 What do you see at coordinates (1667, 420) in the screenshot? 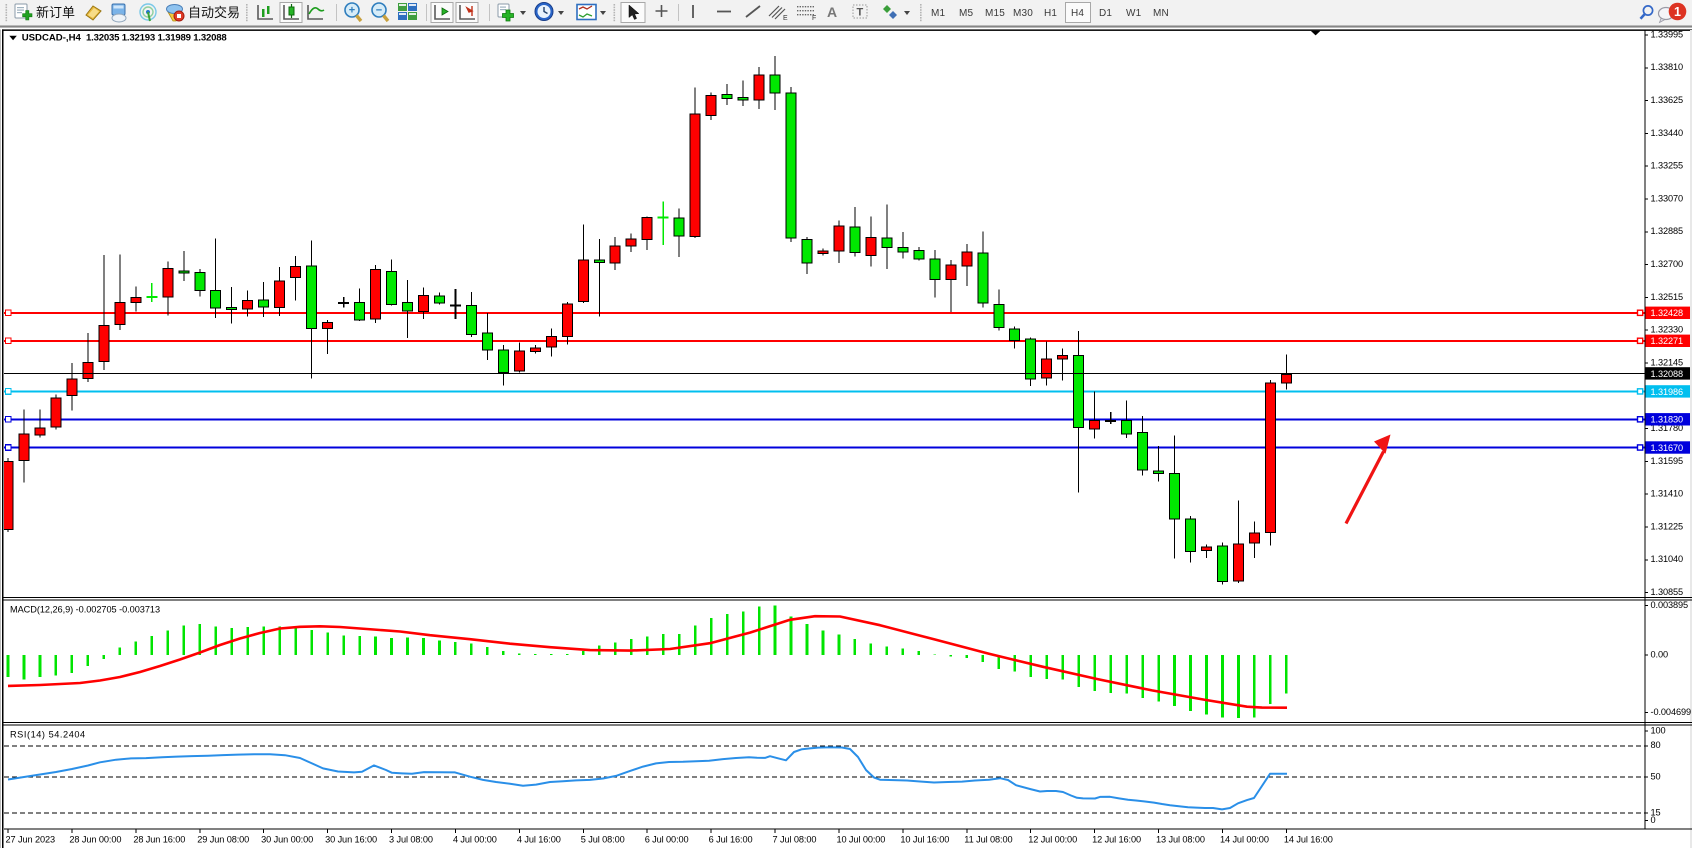
I see `svg-text: 1.31830` at bounding box center [1667, 420].